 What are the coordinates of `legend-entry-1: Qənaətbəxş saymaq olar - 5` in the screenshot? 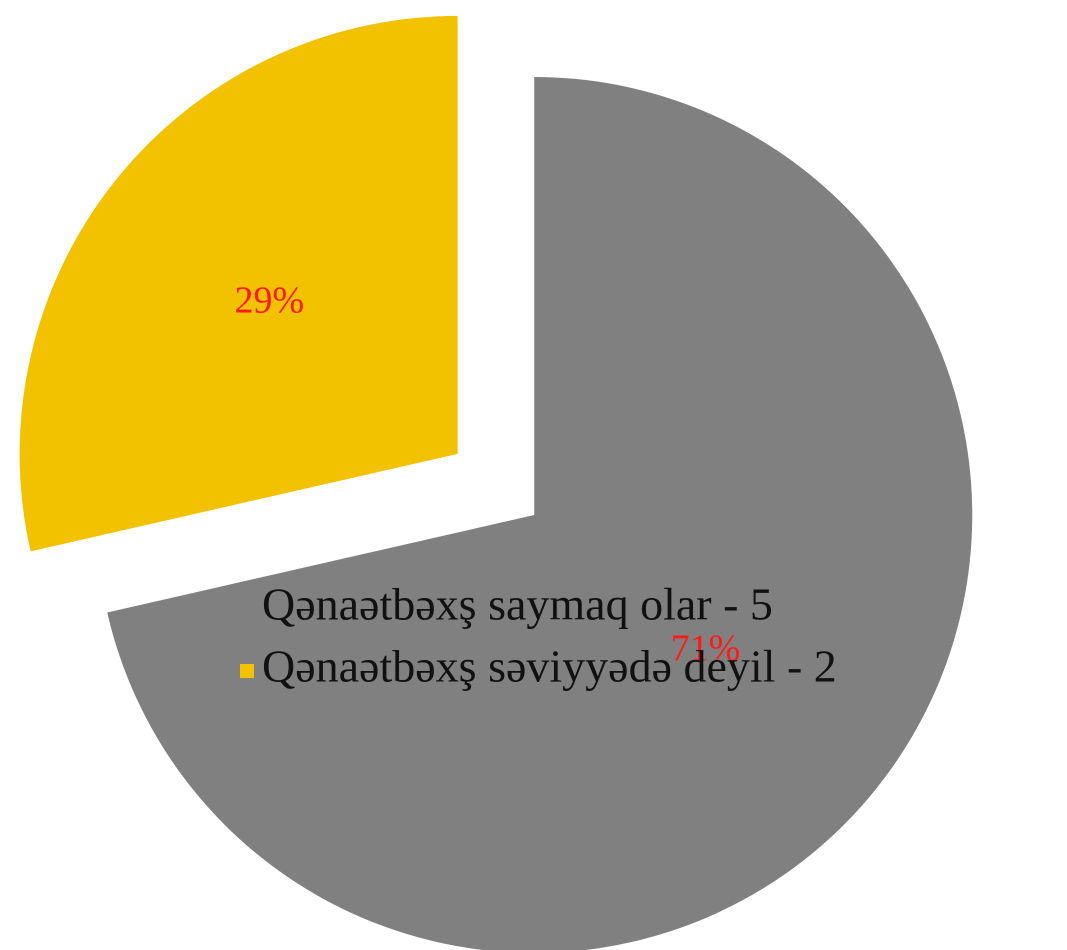 It's located at (517, 604).